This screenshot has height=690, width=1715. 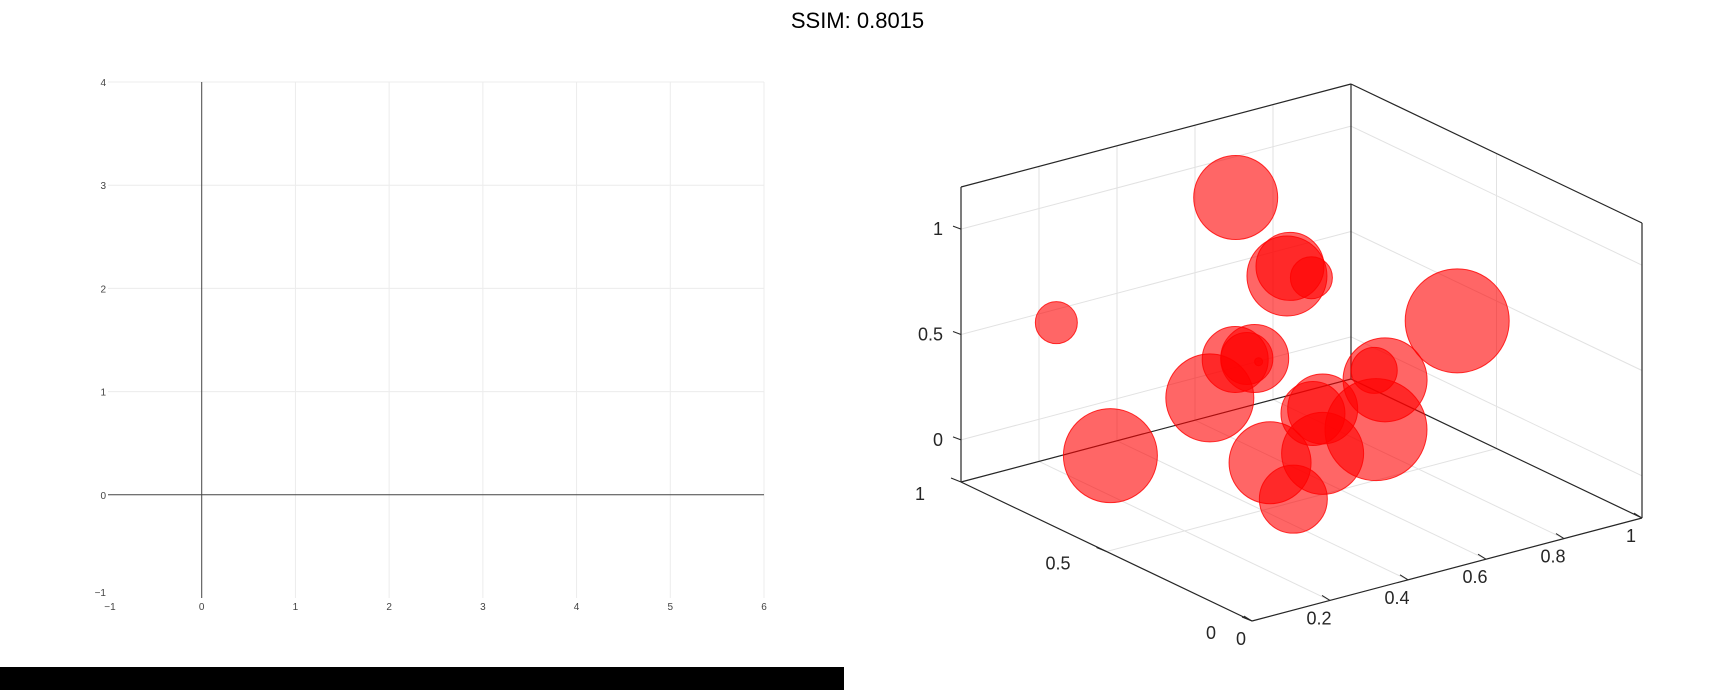 What do you see at coordinates (103, 83) in the screenshot?
I see `y-tick-label: 4` at bounding box center [103, 83].